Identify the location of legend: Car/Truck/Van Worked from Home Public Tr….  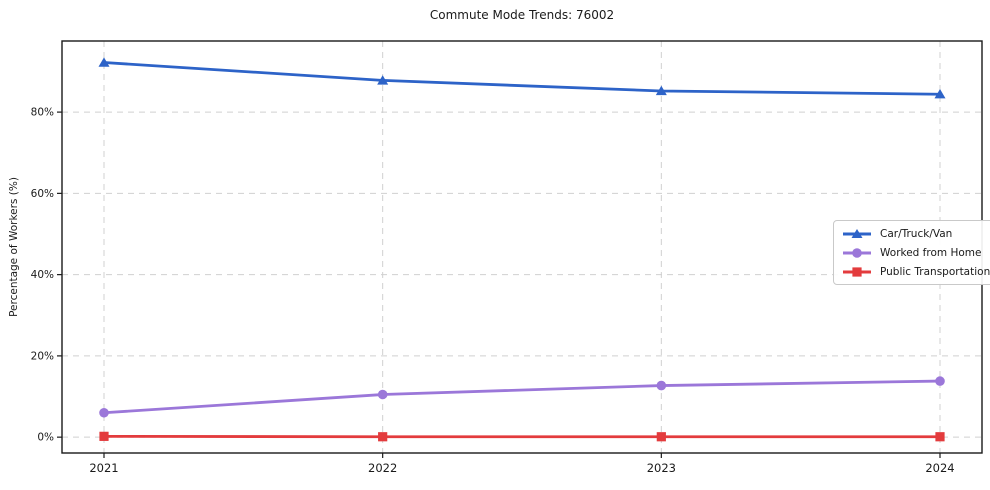
(911, 252).